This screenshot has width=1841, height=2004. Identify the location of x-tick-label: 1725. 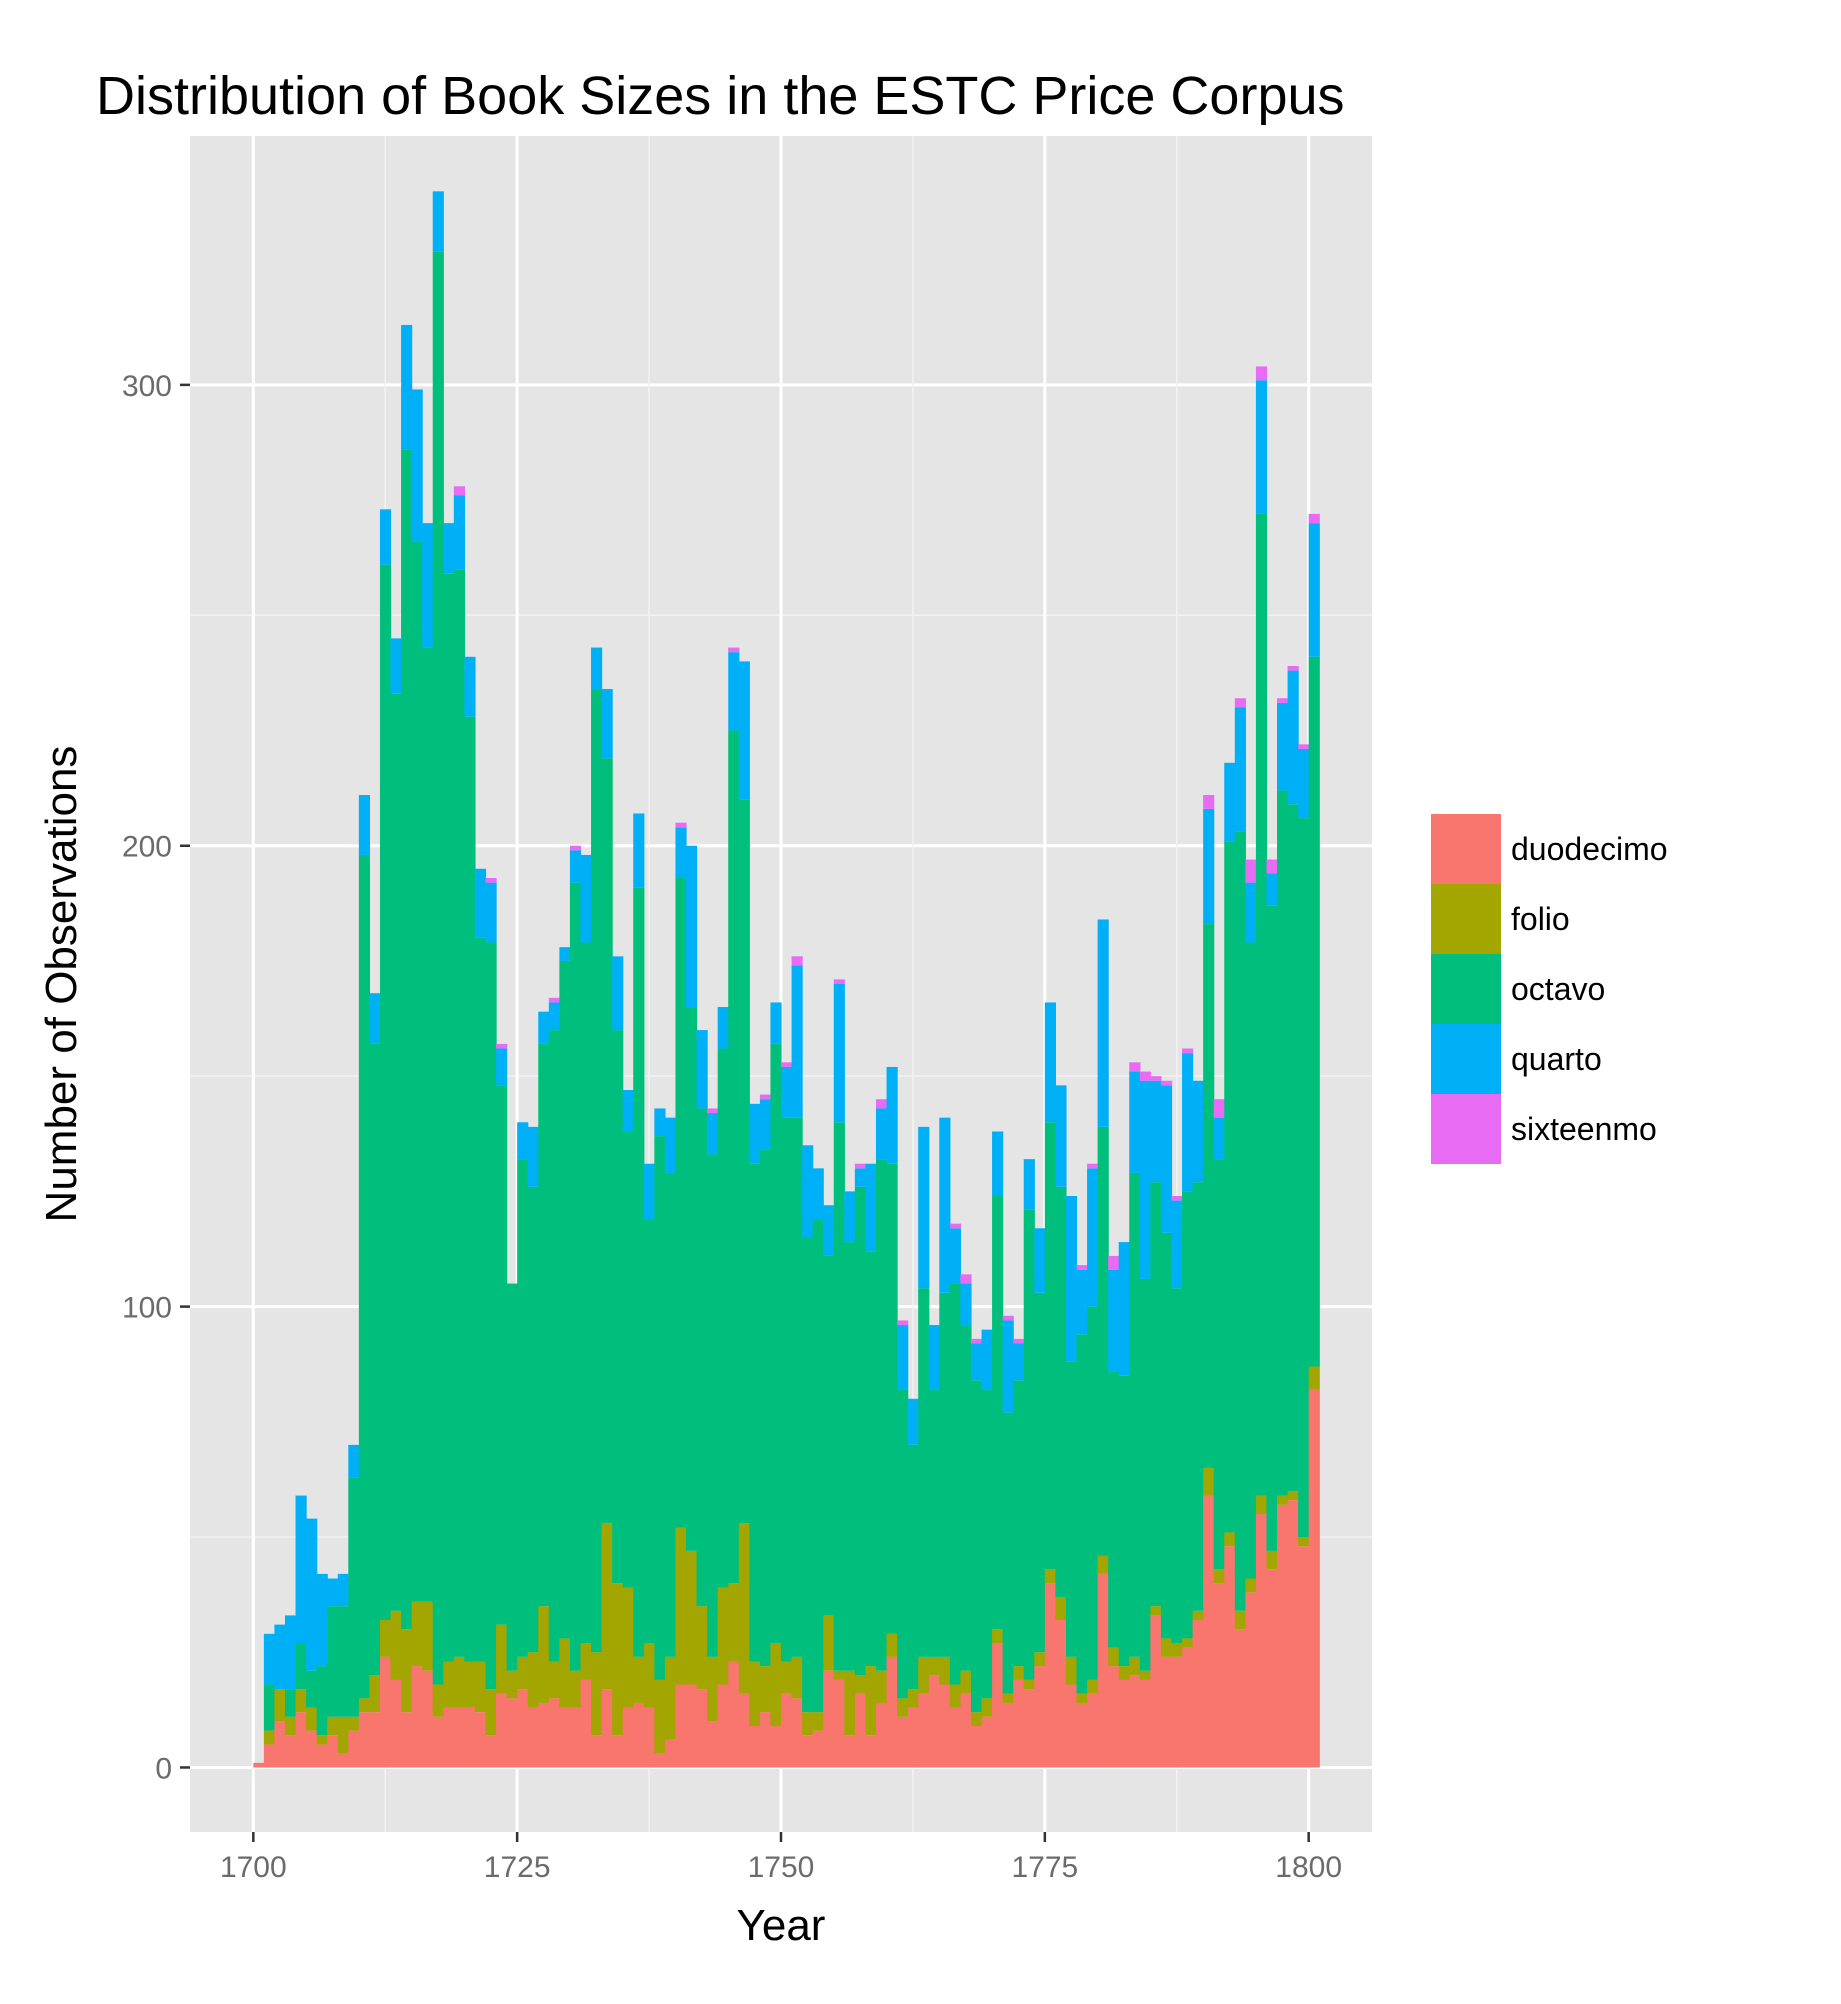
(517, 1867).